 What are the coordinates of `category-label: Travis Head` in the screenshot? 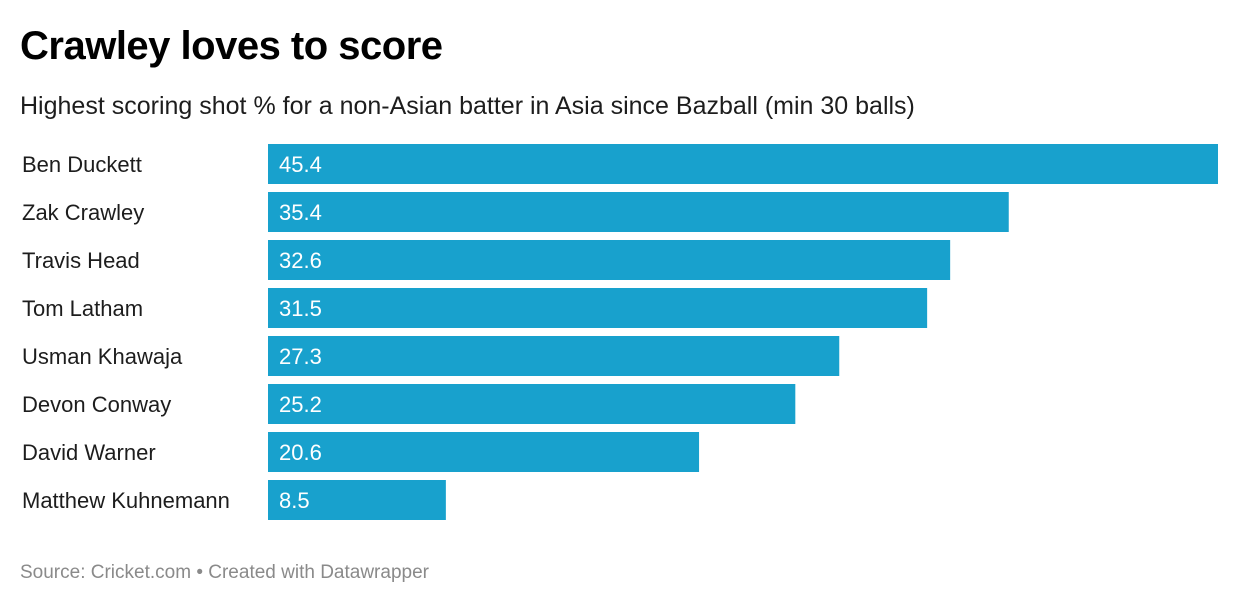 It's located at (81, 260).